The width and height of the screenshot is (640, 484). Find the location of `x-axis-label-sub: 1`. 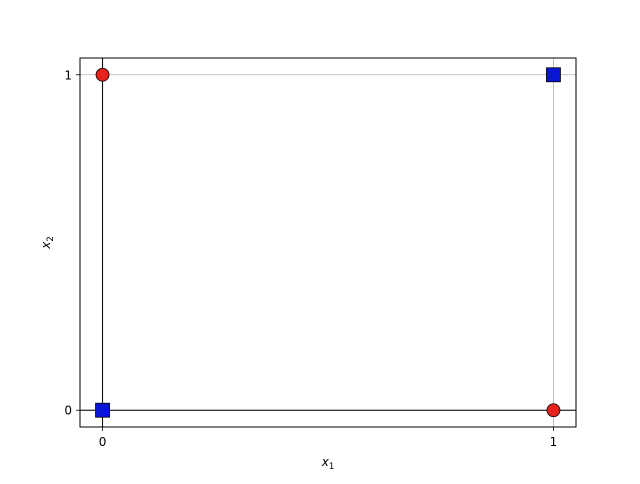

x-axis-label-sub: 1 is located at coordinates (331, 467).